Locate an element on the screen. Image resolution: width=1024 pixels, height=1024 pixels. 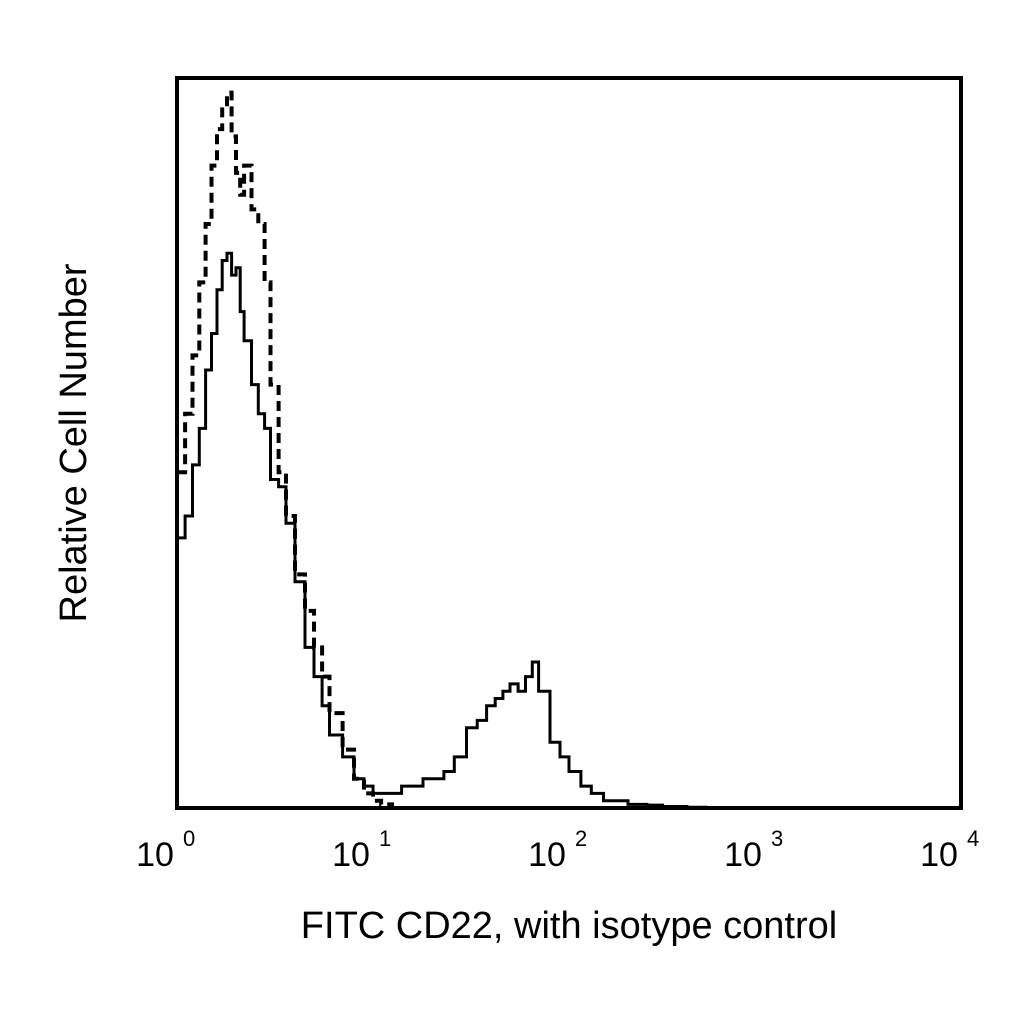
x-tick-label: 10 1 is located at coordinates (361, 850).